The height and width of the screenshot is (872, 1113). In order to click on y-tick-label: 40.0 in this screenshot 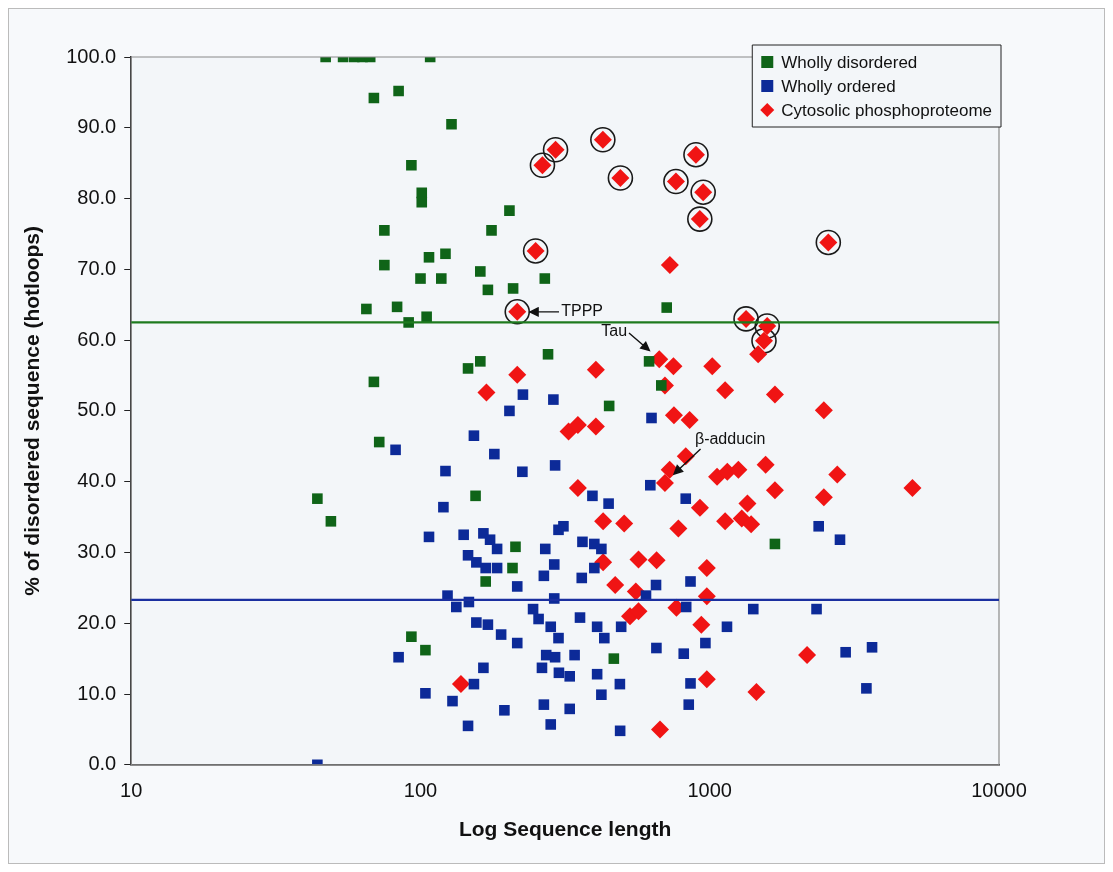, I will do `click(97, 480)`.